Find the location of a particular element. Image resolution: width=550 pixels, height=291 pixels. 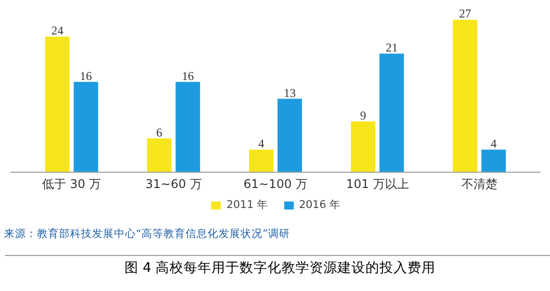

source-note: 来源：教育部科技发展中心“高等教育信息化发展状况”调研 is located at coordinates (147, 234).